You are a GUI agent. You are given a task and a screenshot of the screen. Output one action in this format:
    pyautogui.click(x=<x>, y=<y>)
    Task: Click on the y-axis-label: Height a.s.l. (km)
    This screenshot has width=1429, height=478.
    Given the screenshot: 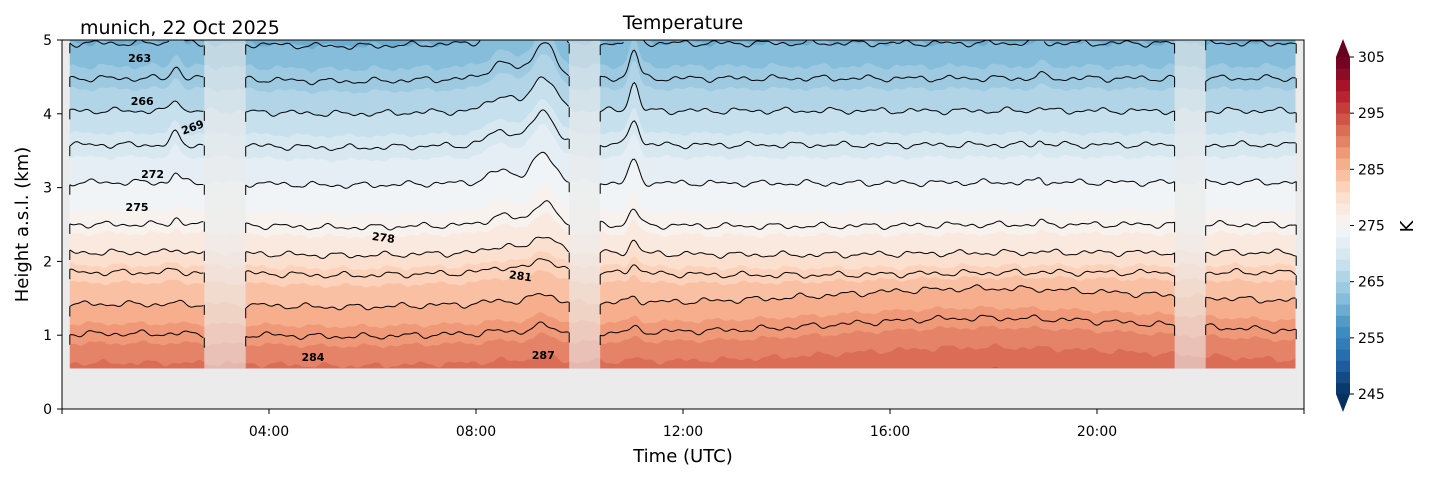 What is the action you would take?
    pyautogui.click(x=22, y=225)
    